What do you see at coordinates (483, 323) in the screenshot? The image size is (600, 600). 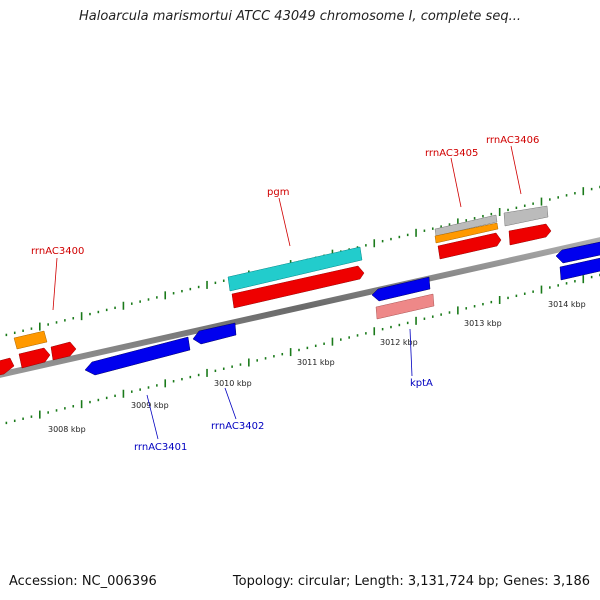 I see `tick-label-3013: 3013 kbp` at bounding box center [483, 323].